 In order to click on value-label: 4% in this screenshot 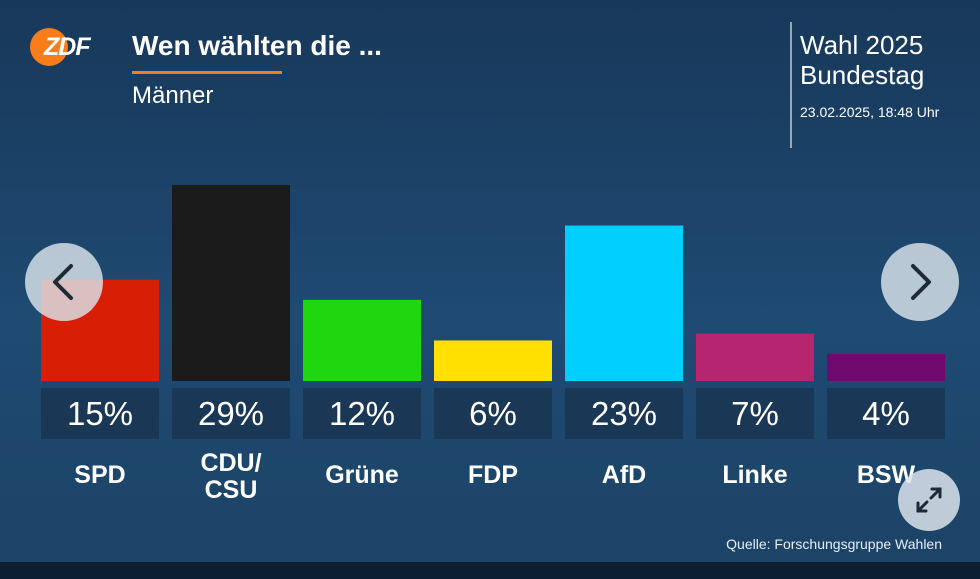, I will do `click(886, 413)`.